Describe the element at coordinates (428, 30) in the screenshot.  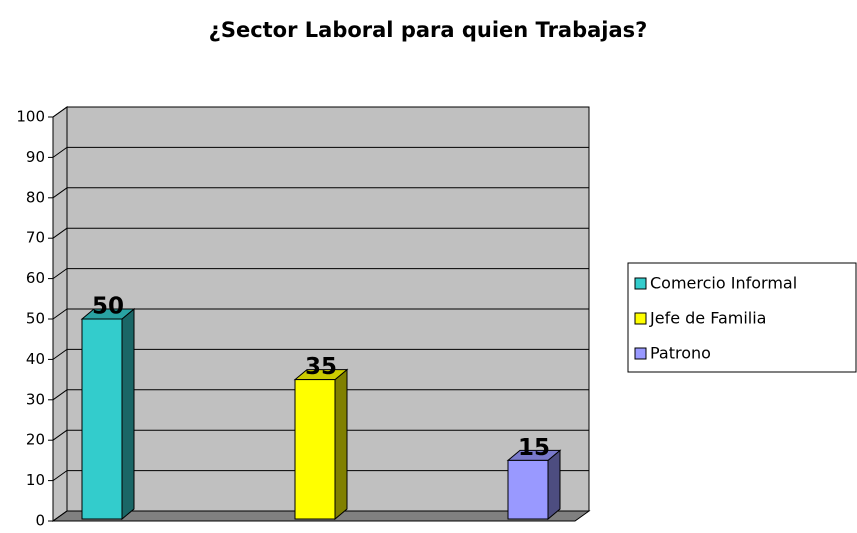
I see `chart-title: ¿Sector Laboral para quien Trabajas?` at that location.